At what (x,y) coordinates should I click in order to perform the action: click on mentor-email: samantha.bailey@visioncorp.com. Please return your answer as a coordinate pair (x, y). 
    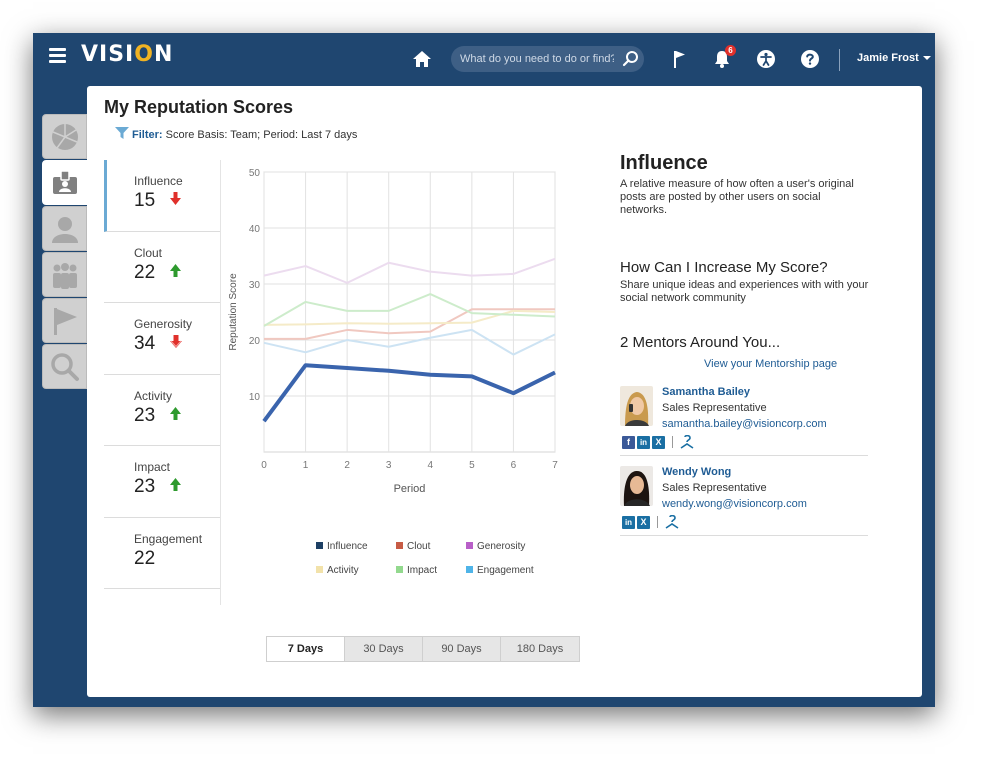
    Looking at the image, I should click on (744, 424).